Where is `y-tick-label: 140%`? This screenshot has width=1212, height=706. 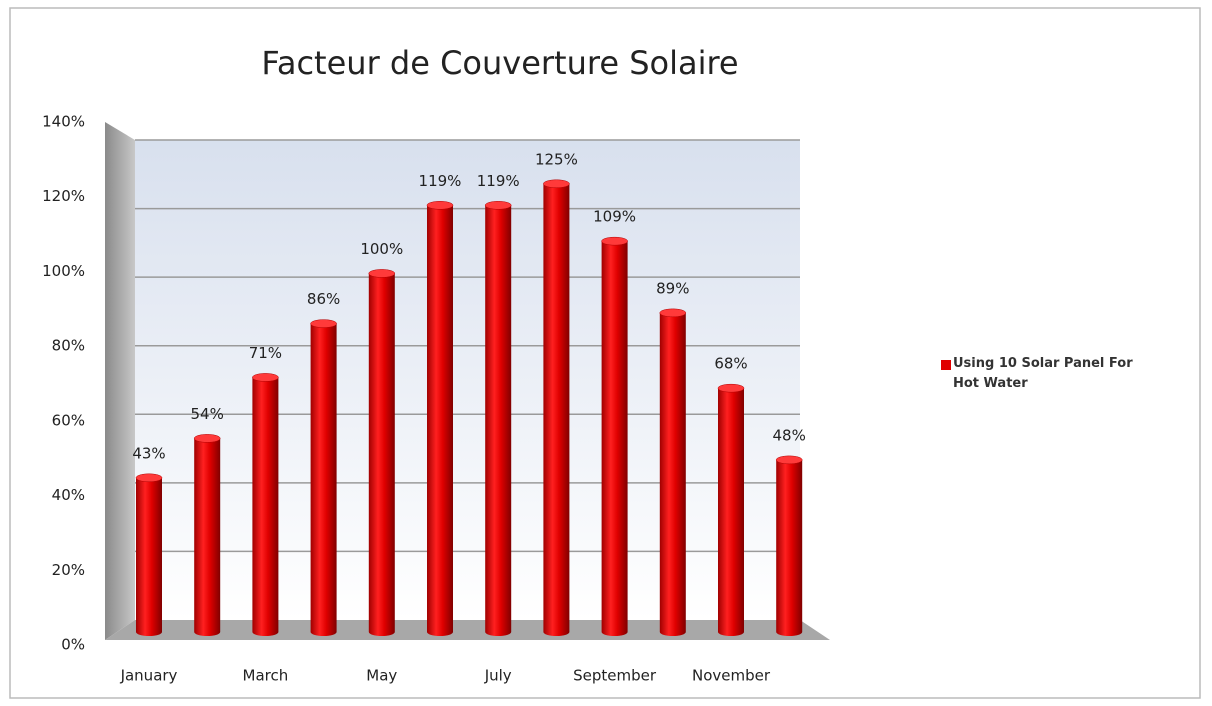 y-tick-label: 140% is located at coordinates (63, 122).